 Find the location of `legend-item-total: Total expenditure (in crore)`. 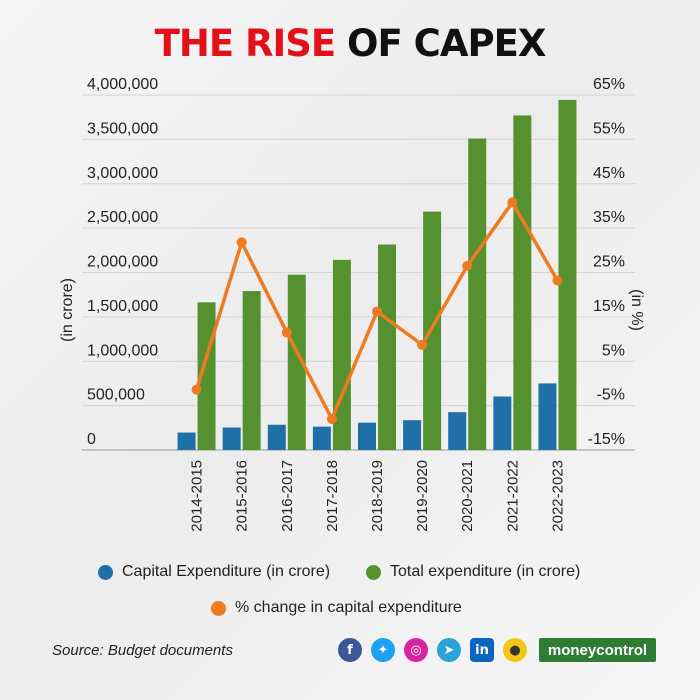

legend-item-total: Total expenditure (in crore) is located at coordinates (473, 572).